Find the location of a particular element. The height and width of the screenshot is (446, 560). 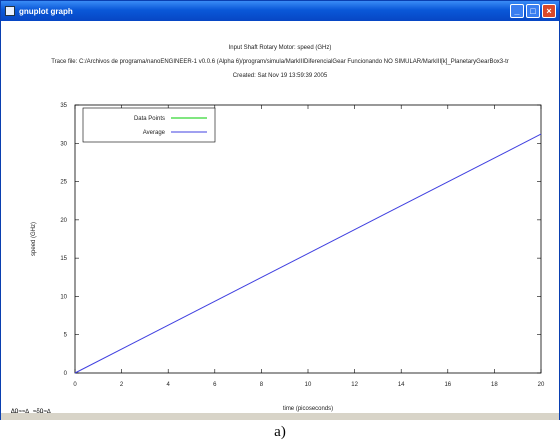

x-tick-label: 16 is located at coordinates (447, 385).